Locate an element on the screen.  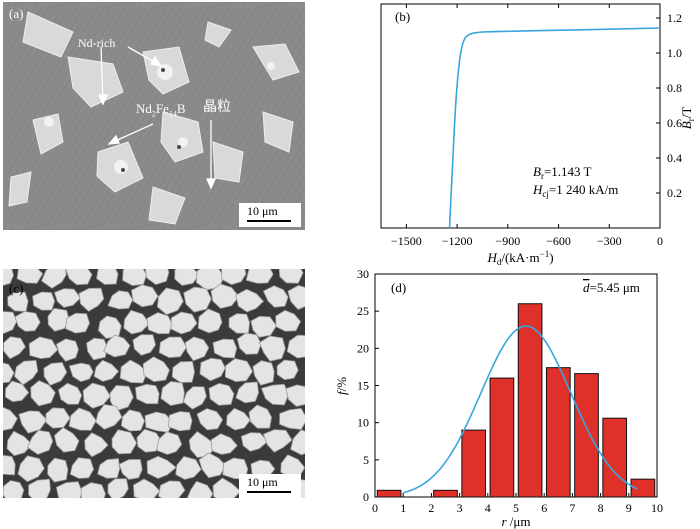
dark-pores is located at coordinates (151, 120).